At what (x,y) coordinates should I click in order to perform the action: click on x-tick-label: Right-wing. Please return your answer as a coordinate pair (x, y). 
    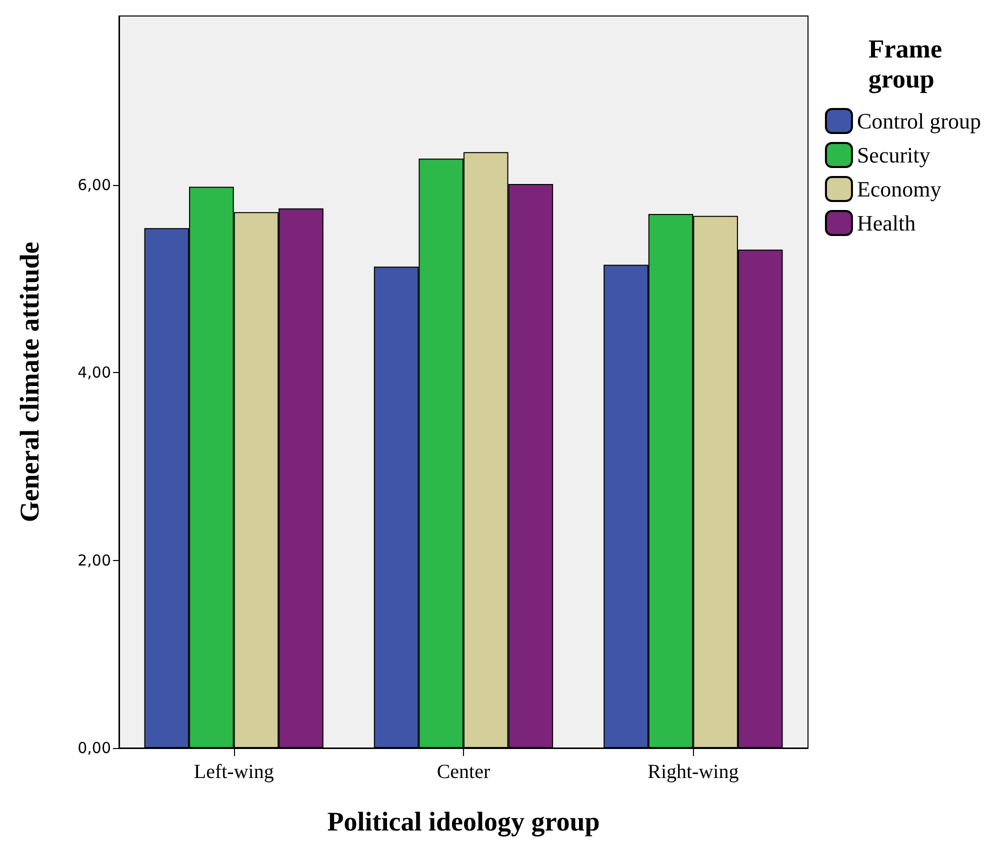
    Looking at the image, I should click on (693, 772).